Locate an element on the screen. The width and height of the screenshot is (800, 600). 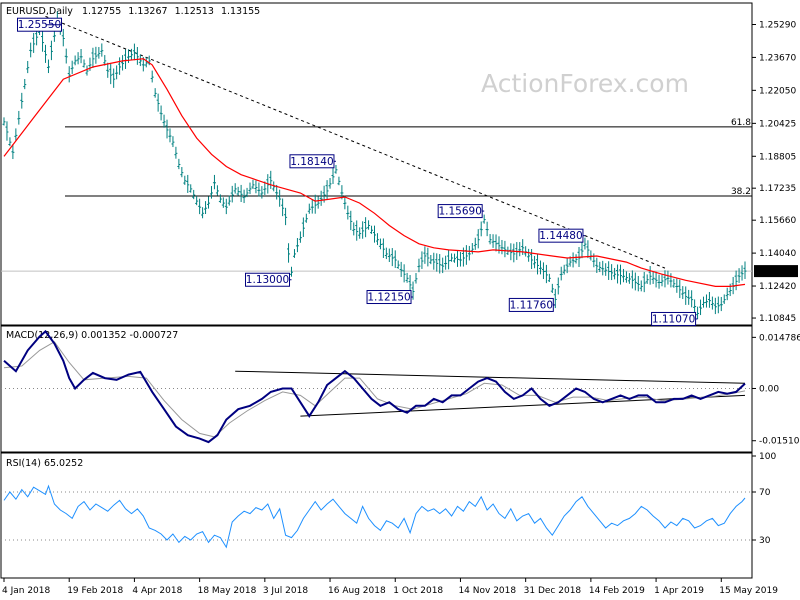
x-axis-label: 15 May 2019 is located at coordinates (748, 591).